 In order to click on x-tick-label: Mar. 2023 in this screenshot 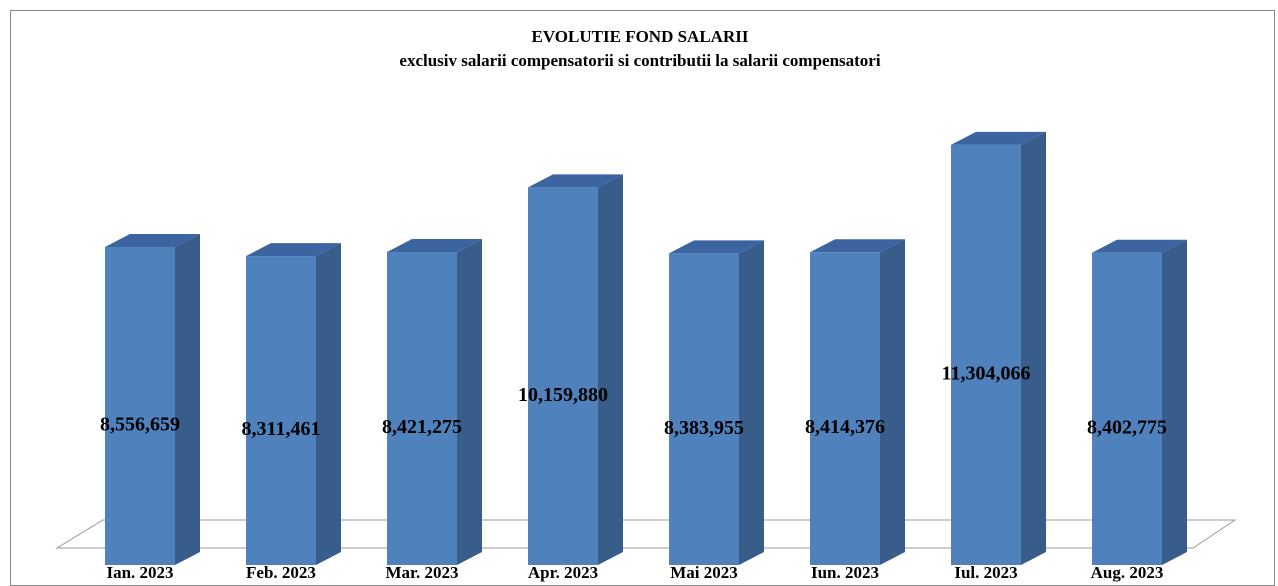, I will do `click(421, 572)`.